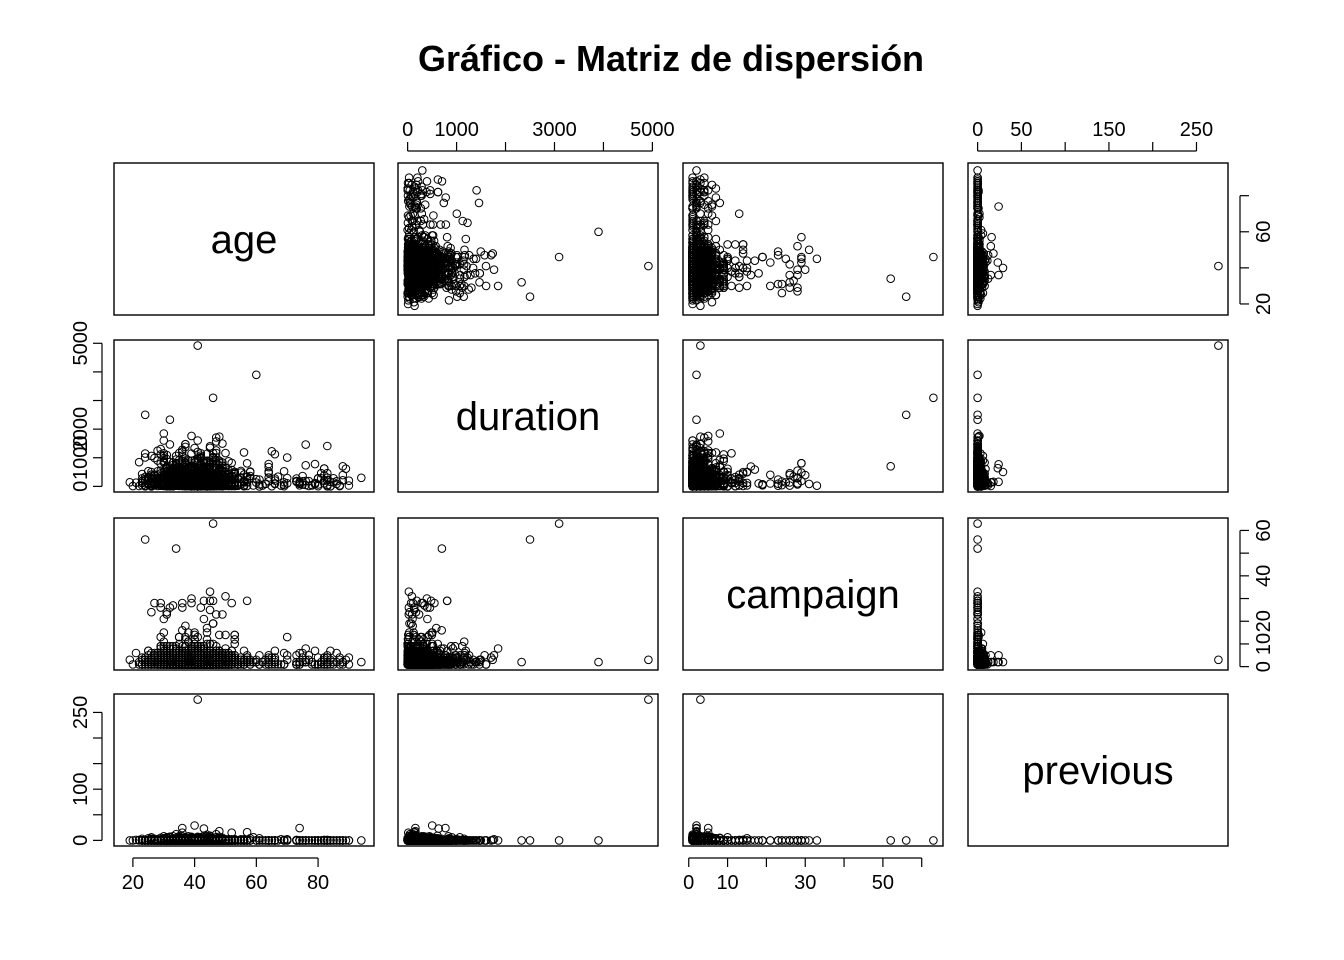 The height and width of the screenshot is (960, 1344). Describe the element at coordinates (671, 58) in the screenshot. I see `chart-title: Gráfico - Matriz de dispersión` at that location.